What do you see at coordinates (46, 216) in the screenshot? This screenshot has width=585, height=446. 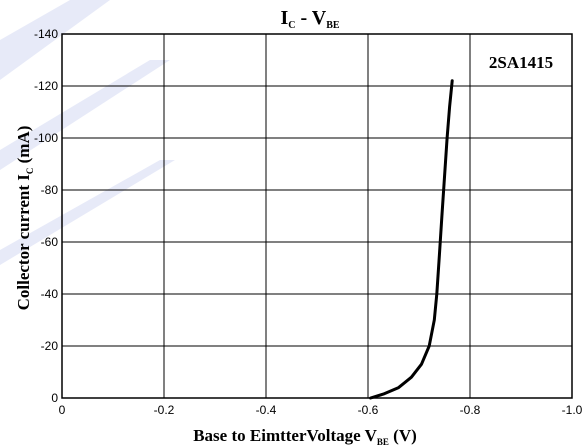 I see `y-axis-ticks: 0 -20 -40 -60 -80 -100 -120 -140` at bounding box center [46, 216].